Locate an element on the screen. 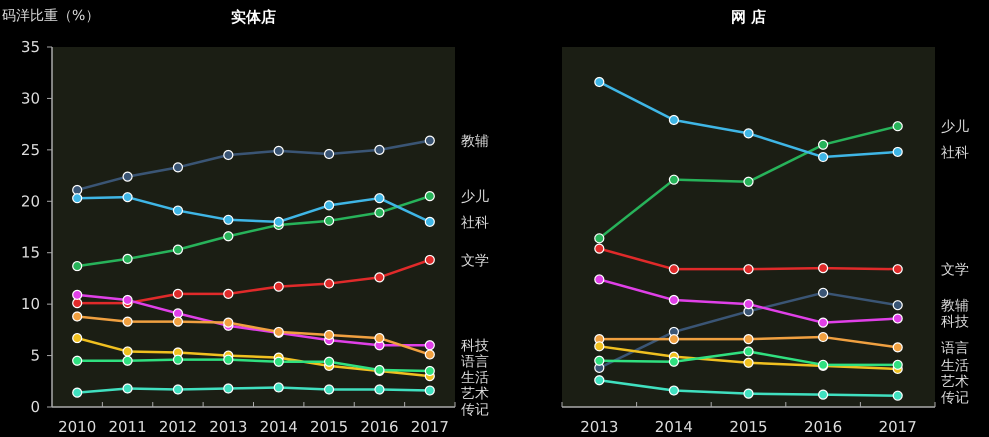 The image size is (989, 437). series-label: 生活 is located at coordinates (475, 378).